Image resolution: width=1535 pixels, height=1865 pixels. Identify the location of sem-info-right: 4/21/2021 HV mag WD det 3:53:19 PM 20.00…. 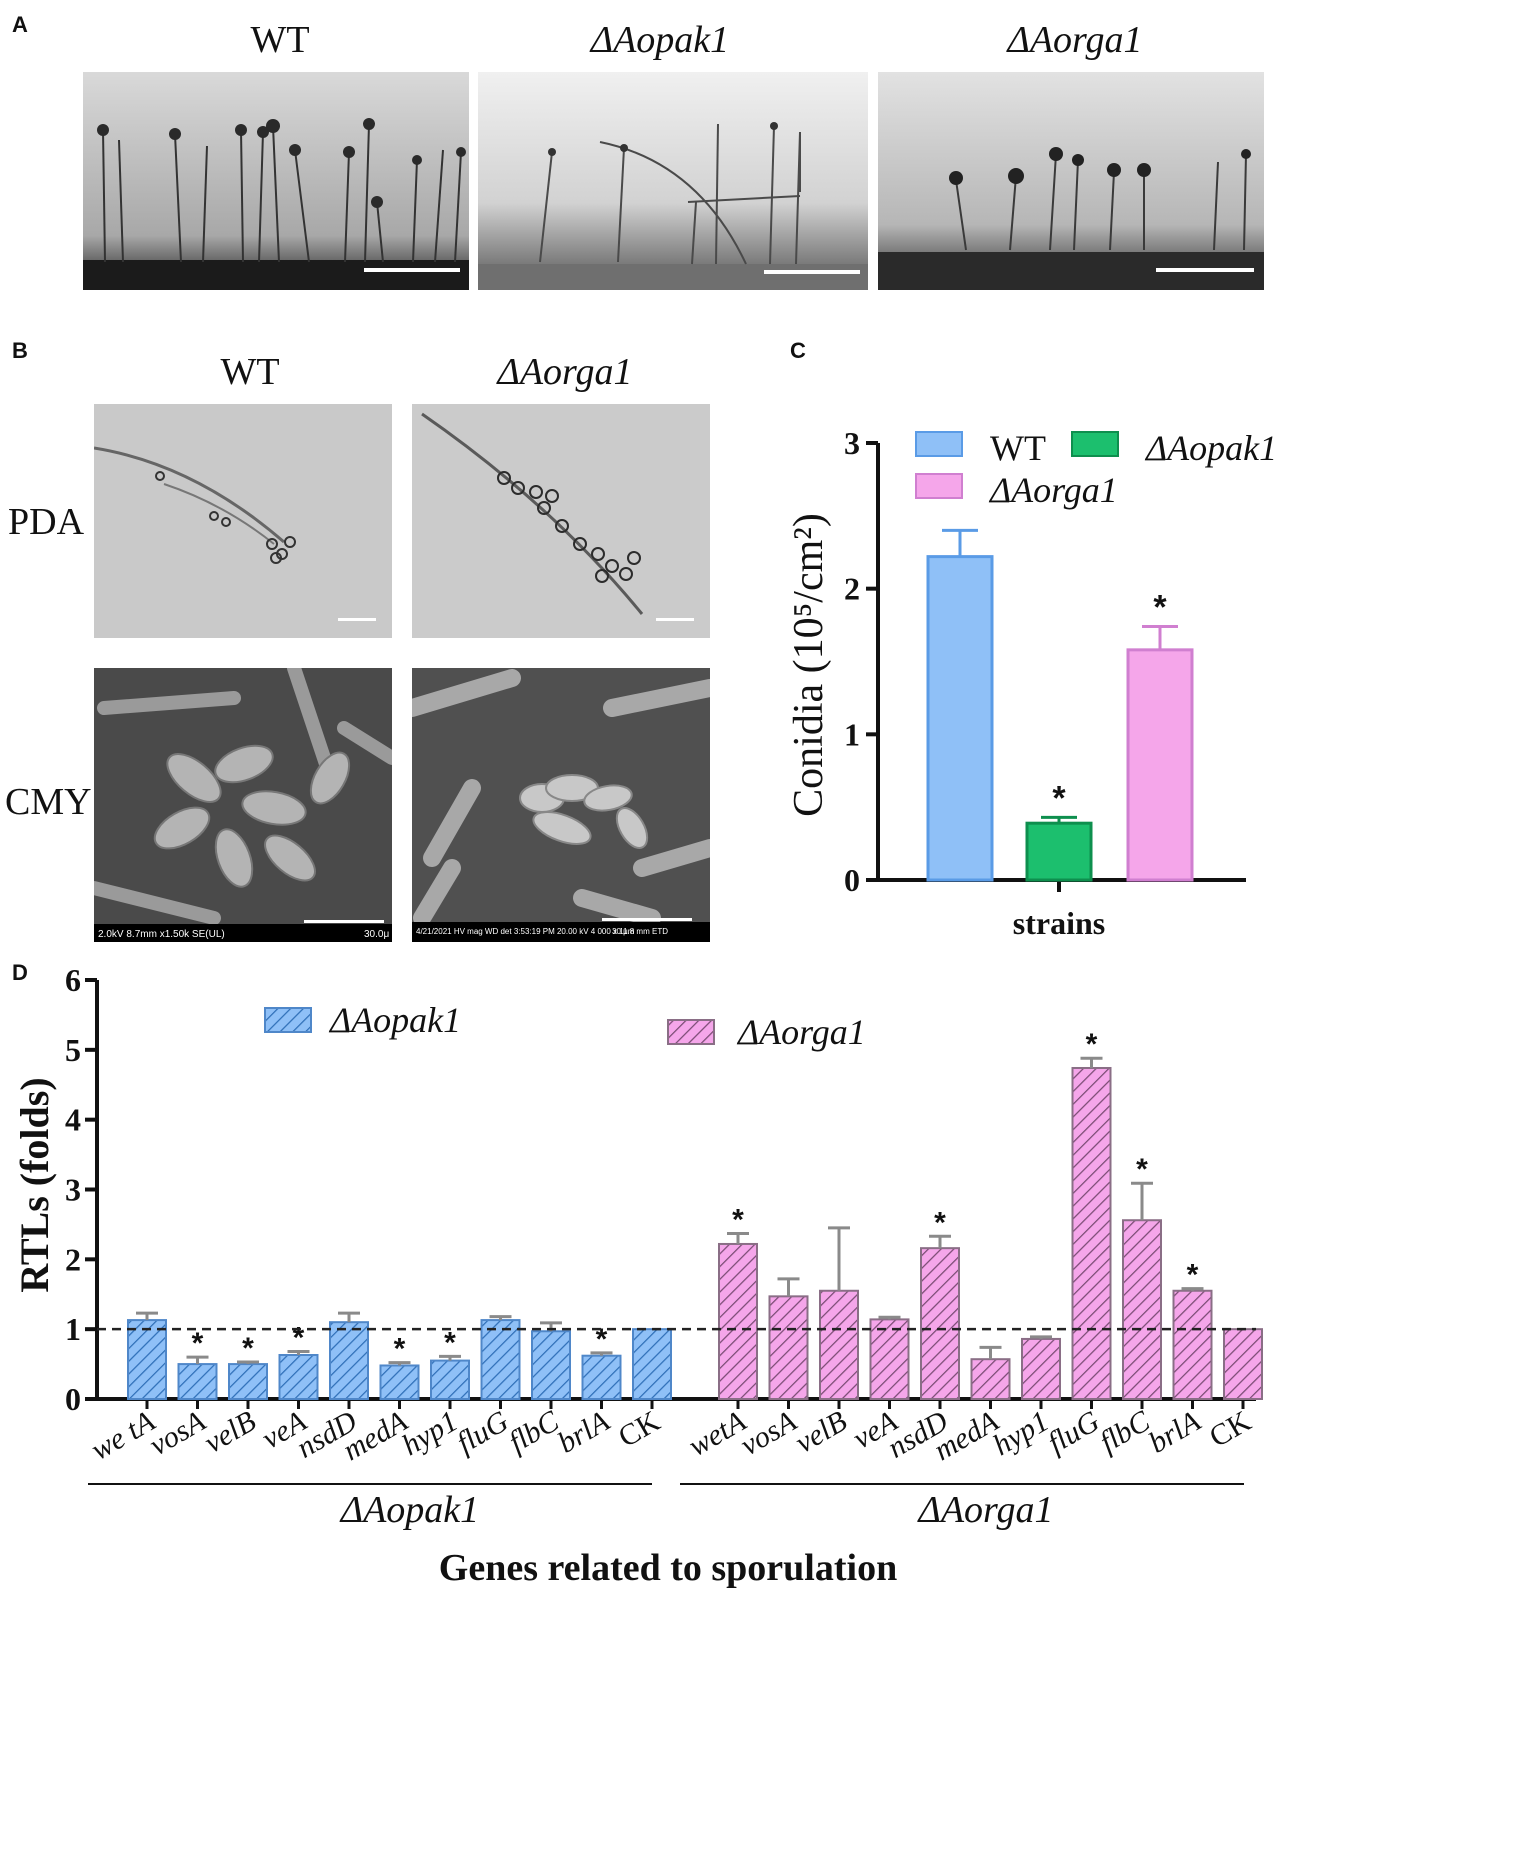
(542, 931).